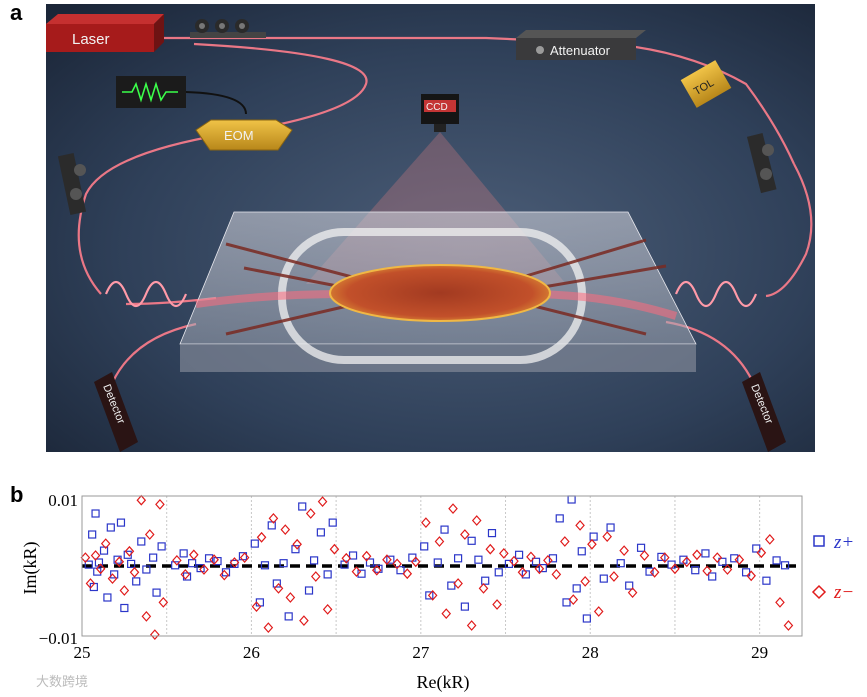 The width and height of the screenshot is (867, 697). What do you see at coordinates (438, 291) in the screenshot?
I see `chip-slab` at bounding box center [438, 291].